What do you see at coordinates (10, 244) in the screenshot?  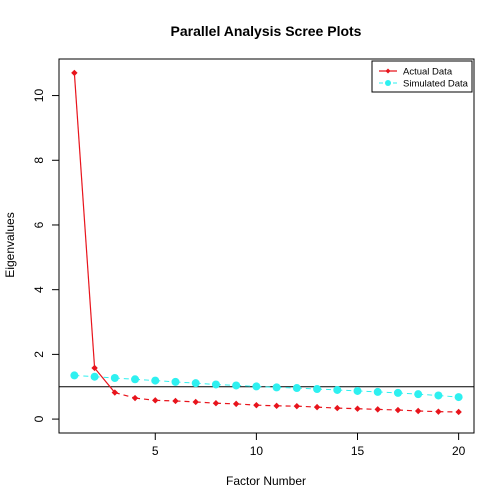 I see `y-axis-label: Eigenvalues` at bounding box center [10, 244].